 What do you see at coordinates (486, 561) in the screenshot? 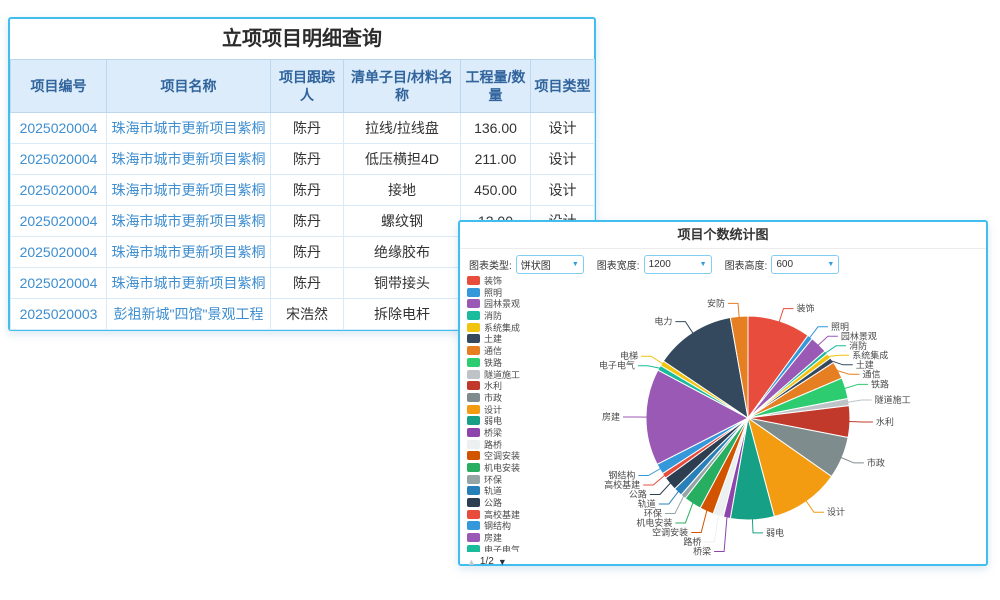
I see `legend-page-text: 1/2` at bounding box center [486, 561].